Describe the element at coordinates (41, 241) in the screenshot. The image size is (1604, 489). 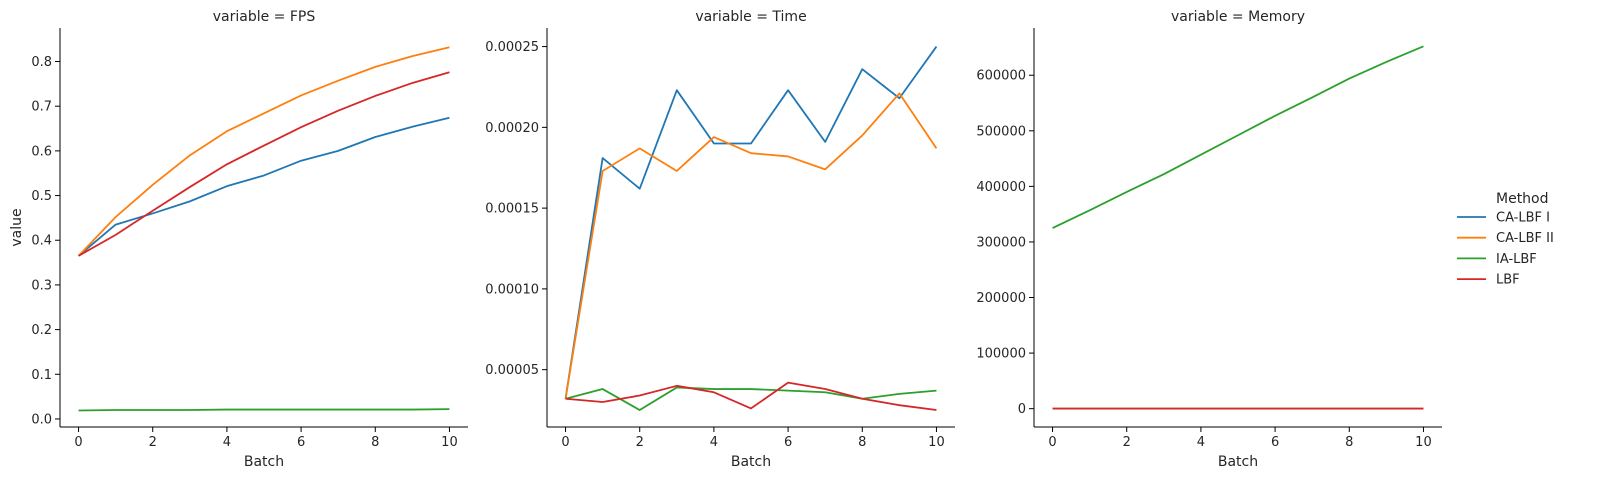
I see `y-tick-label: 0.4` at that location.